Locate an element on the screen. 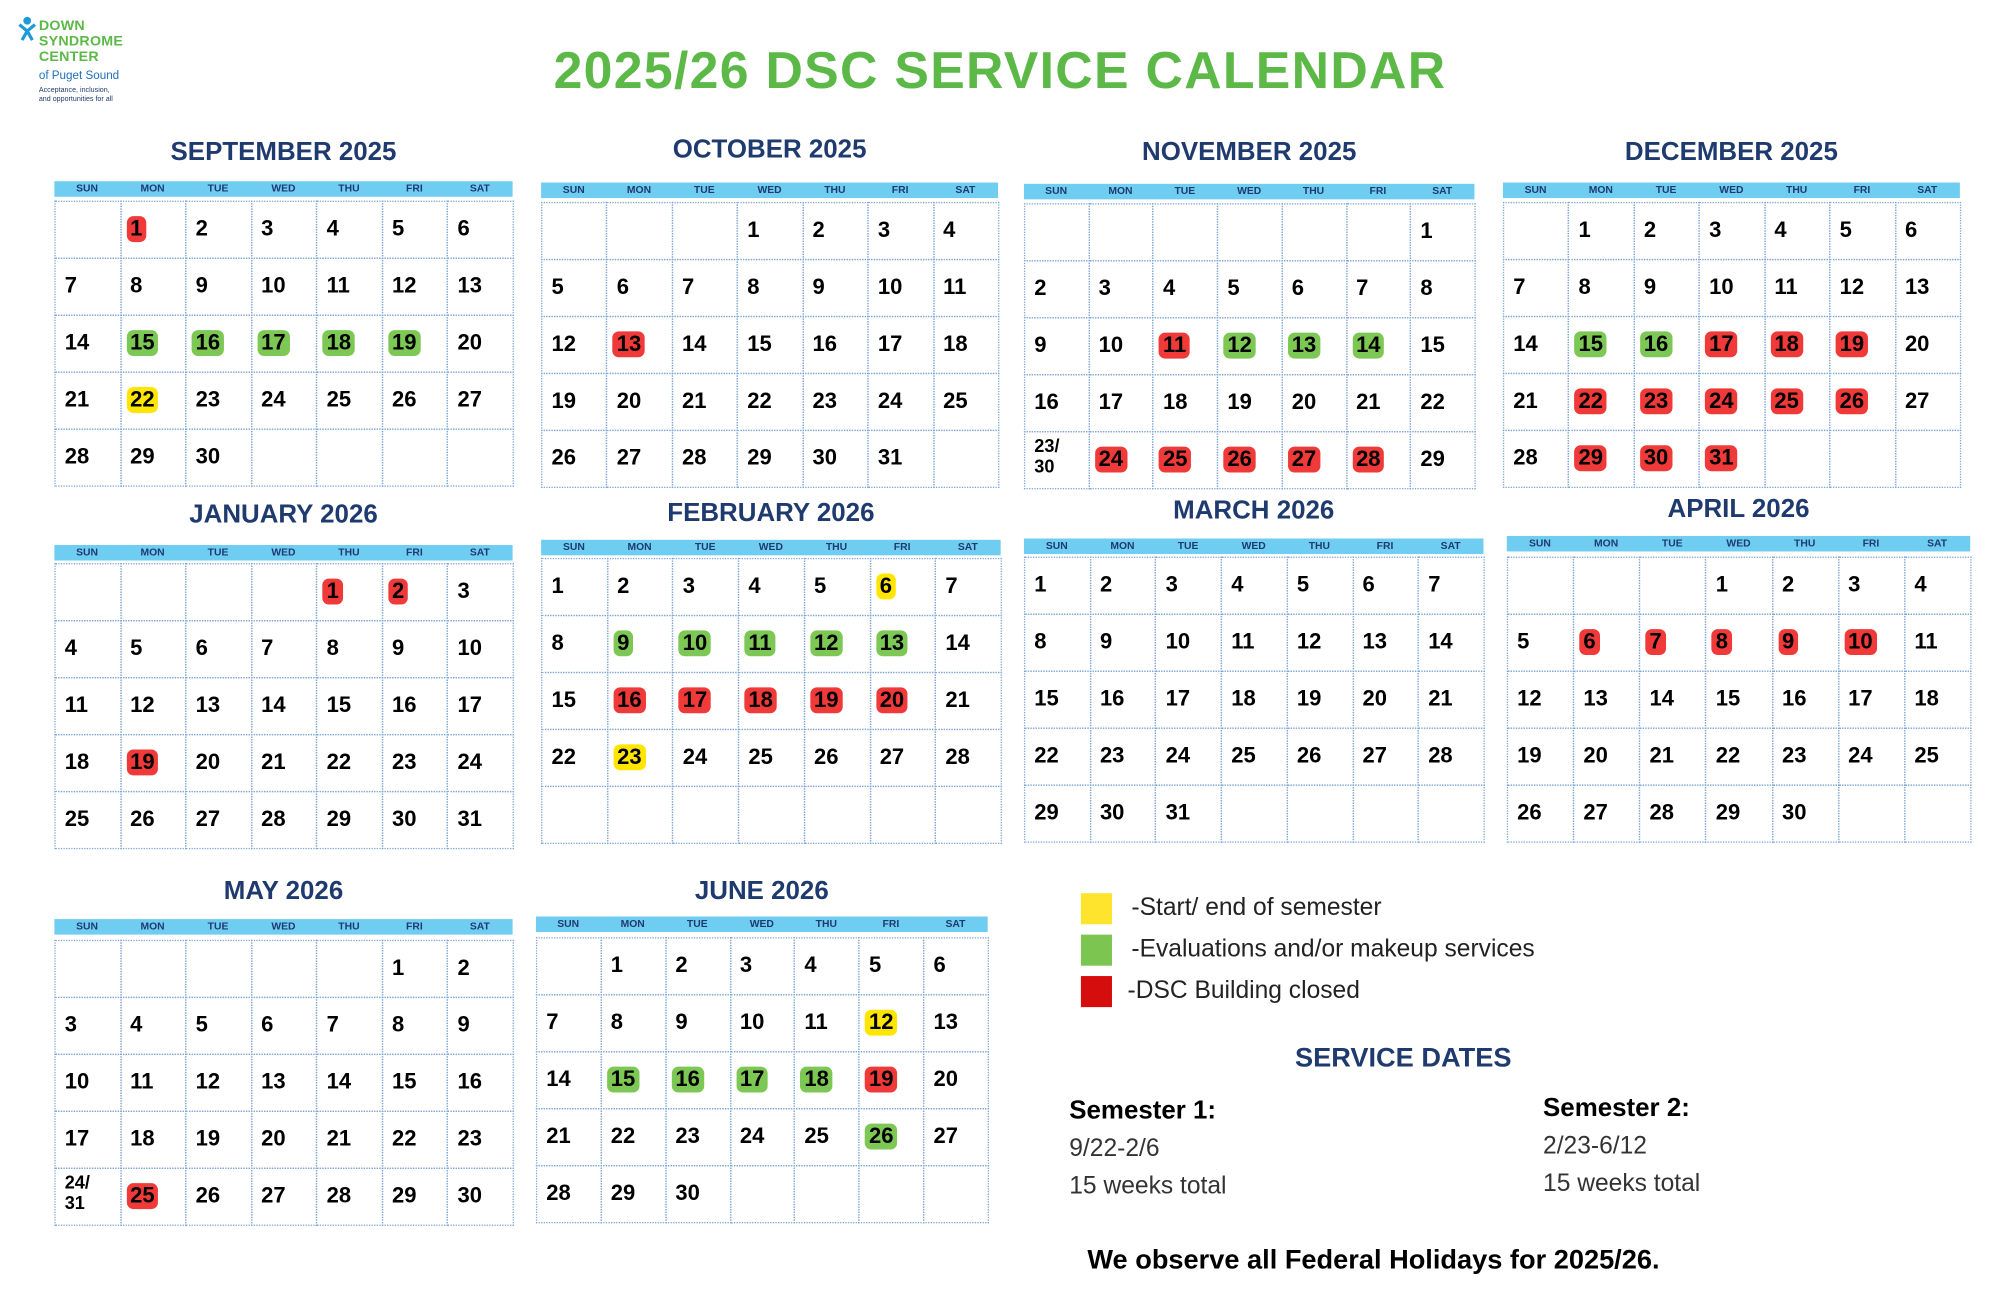  day-cell: 26 is located at coordinates (1862, 402).